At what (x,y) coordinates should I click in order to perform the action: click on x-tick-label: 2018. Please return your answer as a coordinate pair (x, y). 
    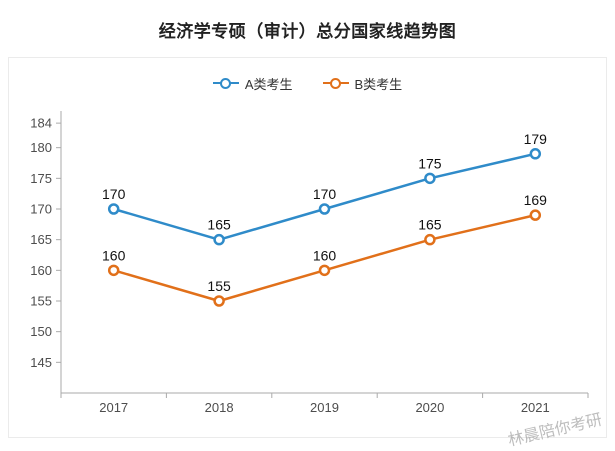
    Looking at the image, I should click on (219, 407).